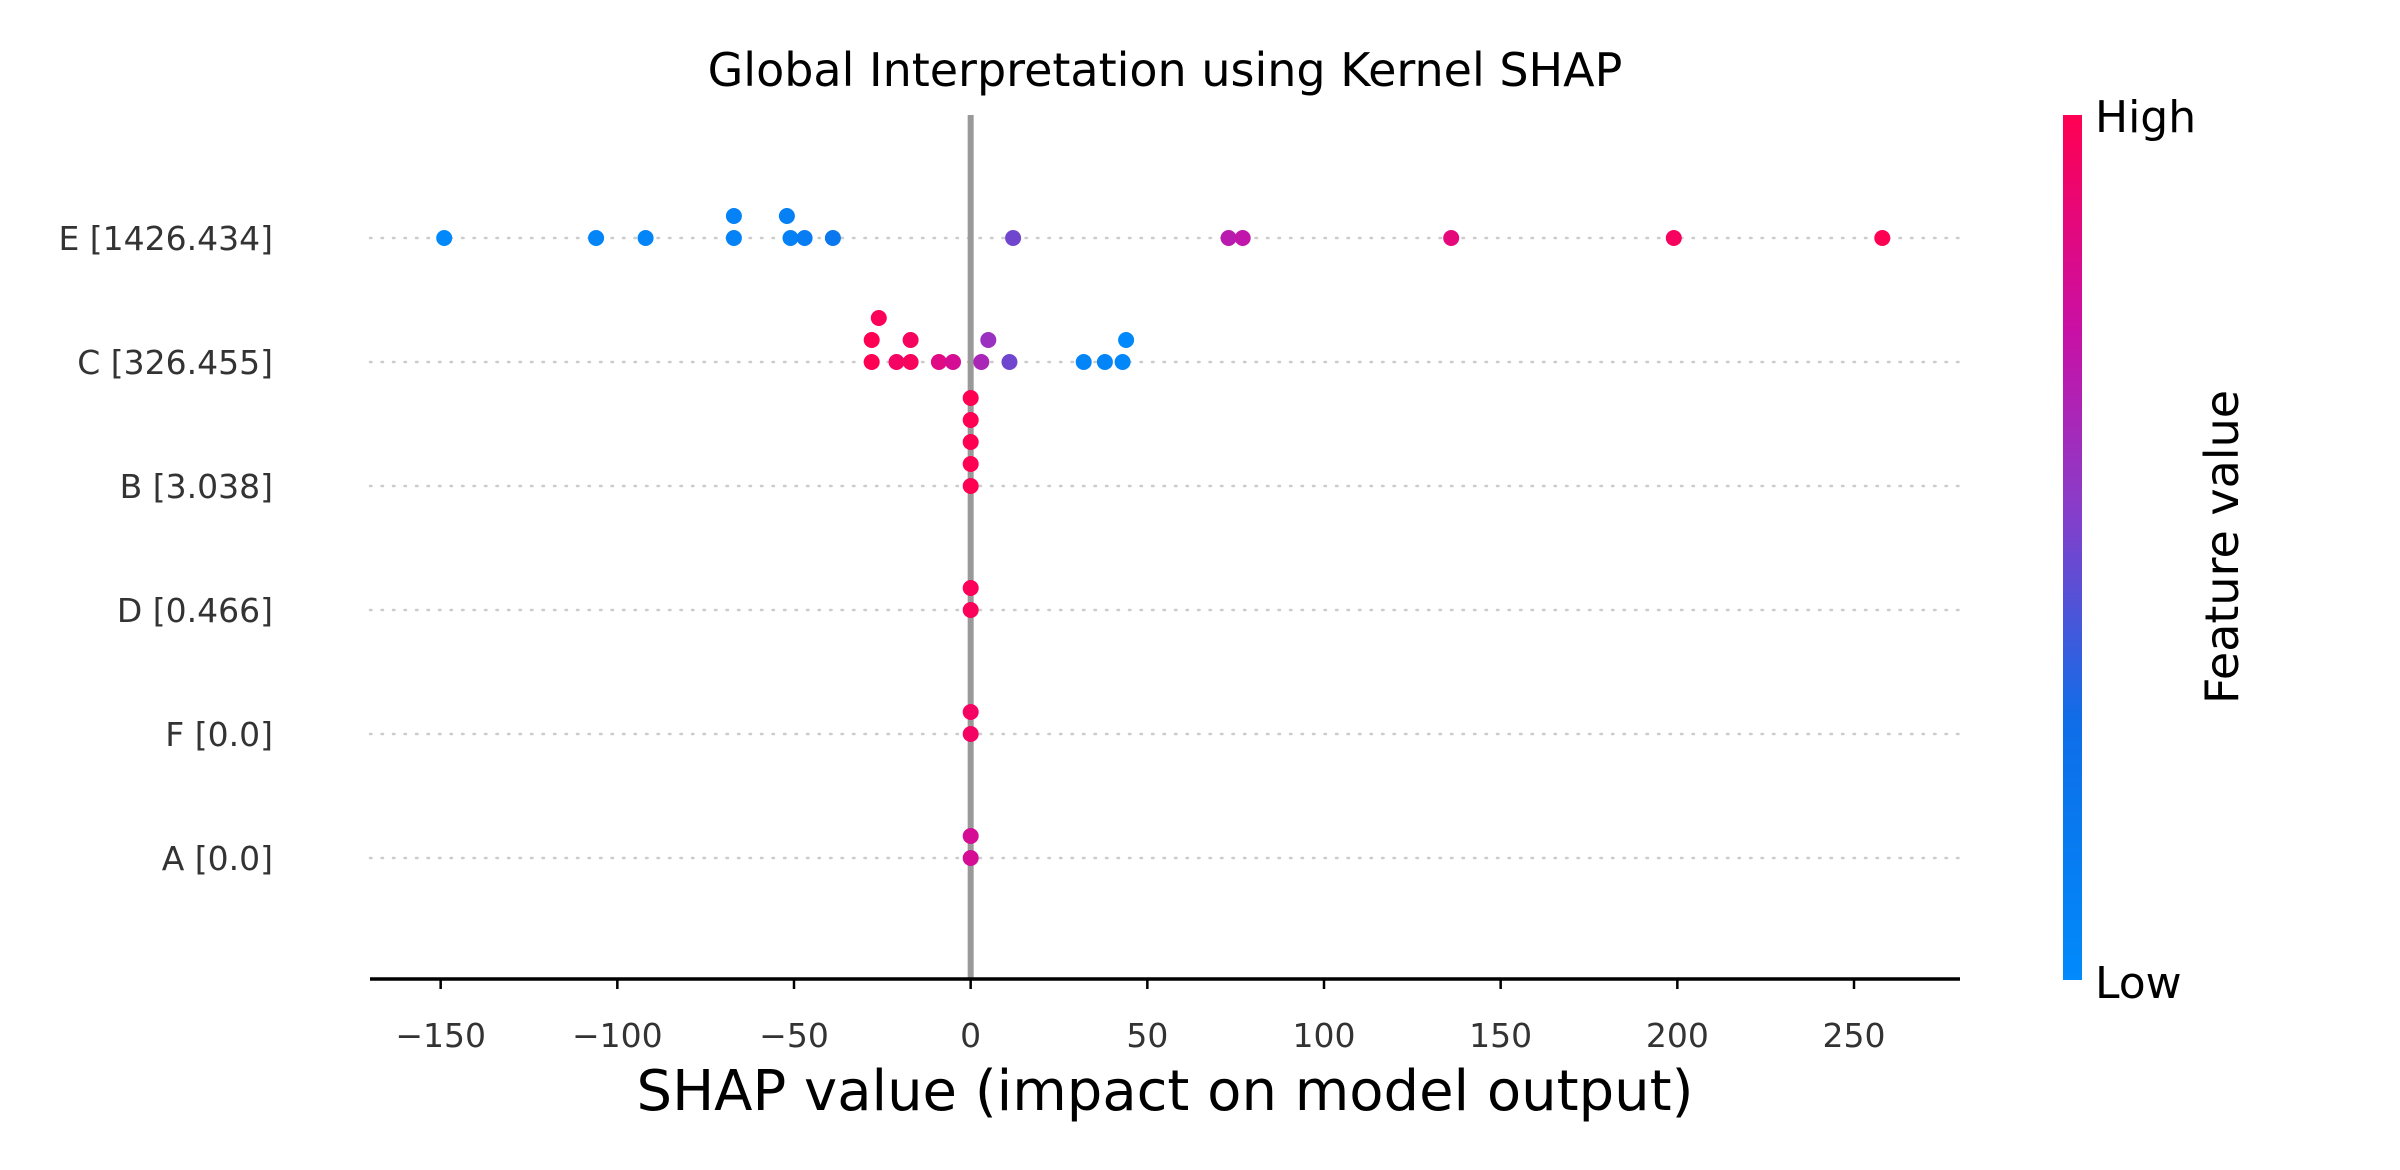 This screenshot has width=2400, height=1170. Describe the element at coordinates (165, 238) in the screenshot. I see `y-tick-label: E [1426.434]` at that location.